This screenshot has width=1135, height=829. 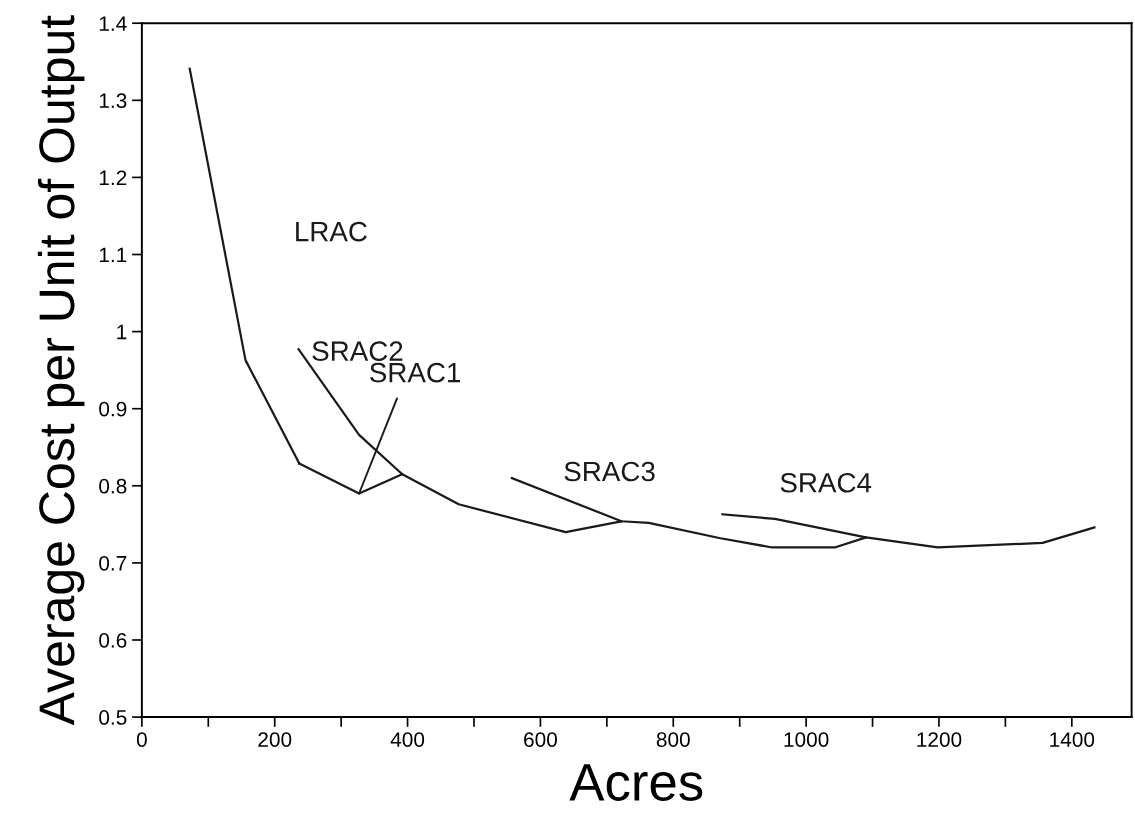 I want to click on y-tick-label: 0.8, so click(x=113, y=486).